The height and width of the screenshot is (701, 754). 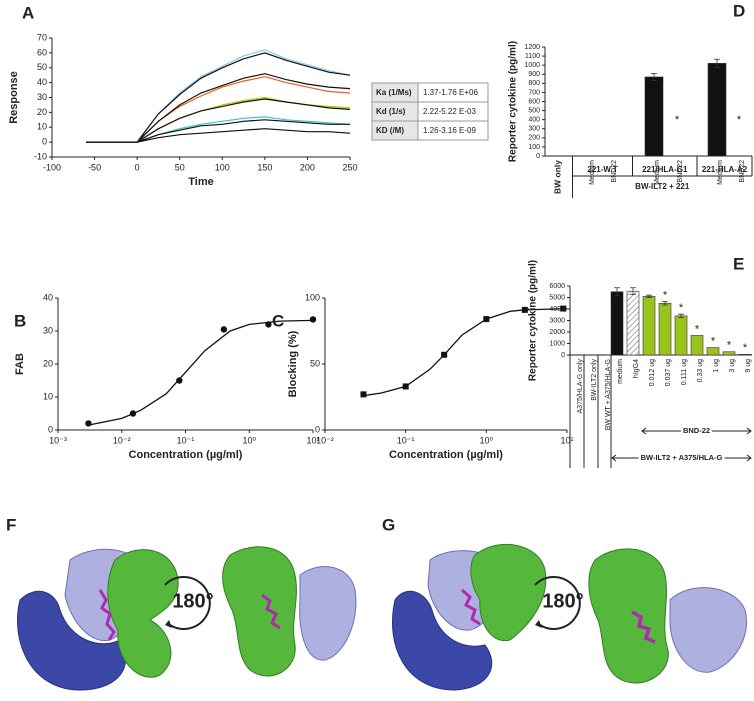 What do you see at coordinates (716, 366) in the screenshot?
I see `x-tick-label: 1 ug` at bounding box center [716, 366].